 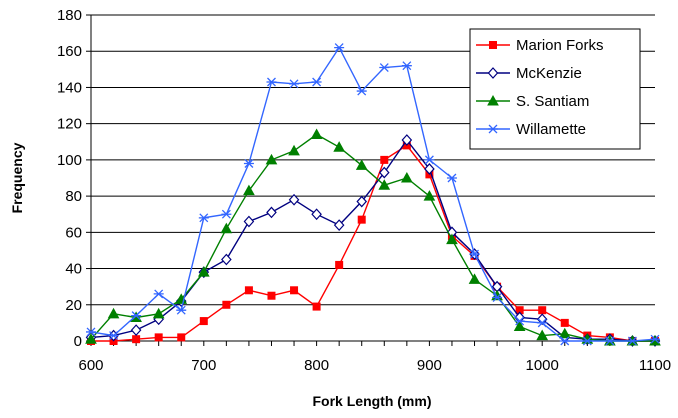 What do you see at coordinates (316, 365) in the screenshot?
I see `x-tick-label: 800` at bounding box center [316, 365].